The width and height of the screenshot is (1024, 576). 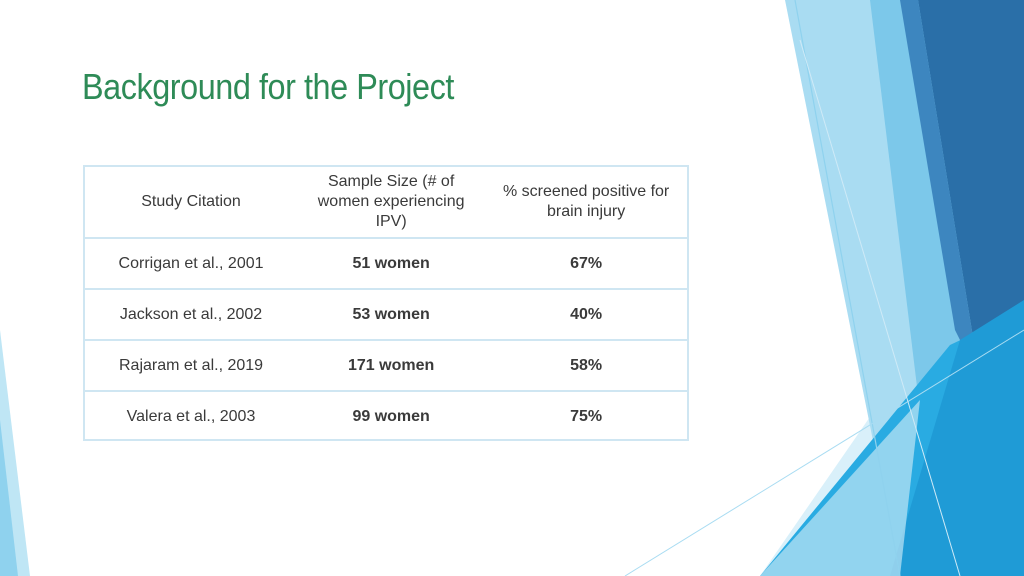 I want to click on table-row: Jackson et al., 2002 53 women 40%, so click(x=386, y=315).